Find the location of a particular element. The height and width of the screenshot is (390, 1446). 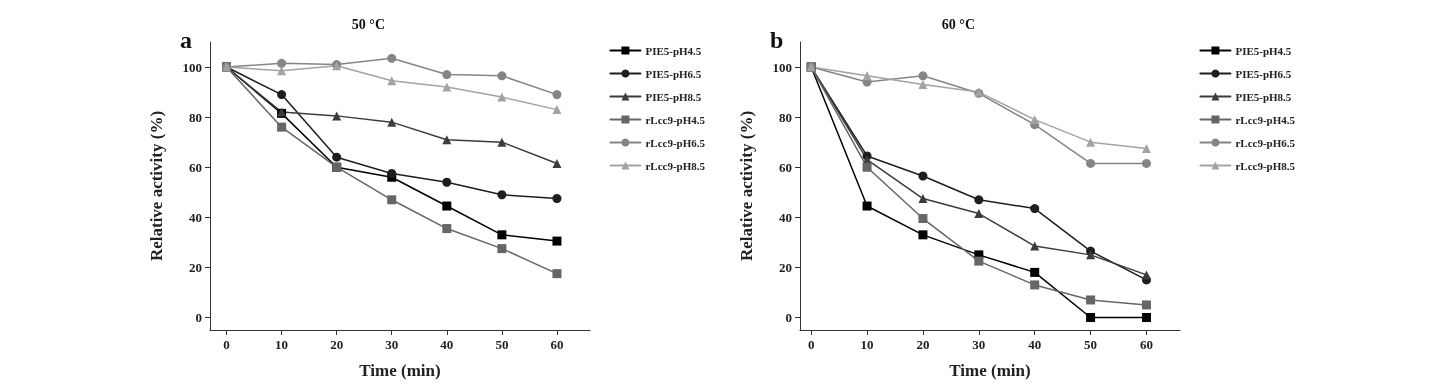

chart-title: 50 °C is located at coordinates (368, 24).